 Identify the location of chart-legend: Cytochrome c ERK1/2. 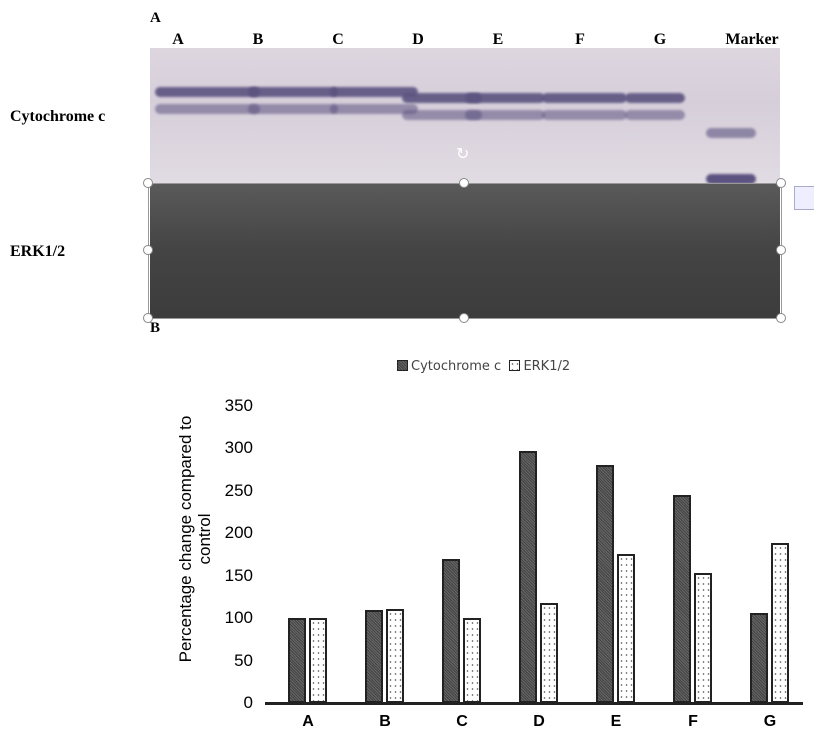
(483, 366).